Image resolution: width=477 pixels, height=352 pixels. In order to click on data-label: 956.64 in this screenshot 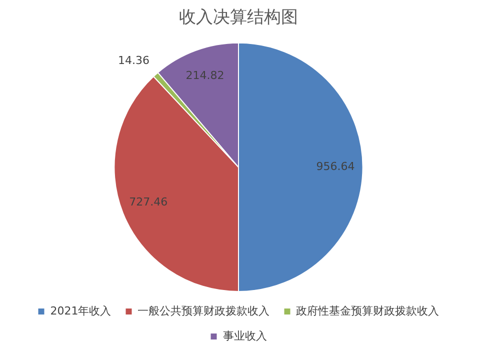, I will do `click(335, 167)`.